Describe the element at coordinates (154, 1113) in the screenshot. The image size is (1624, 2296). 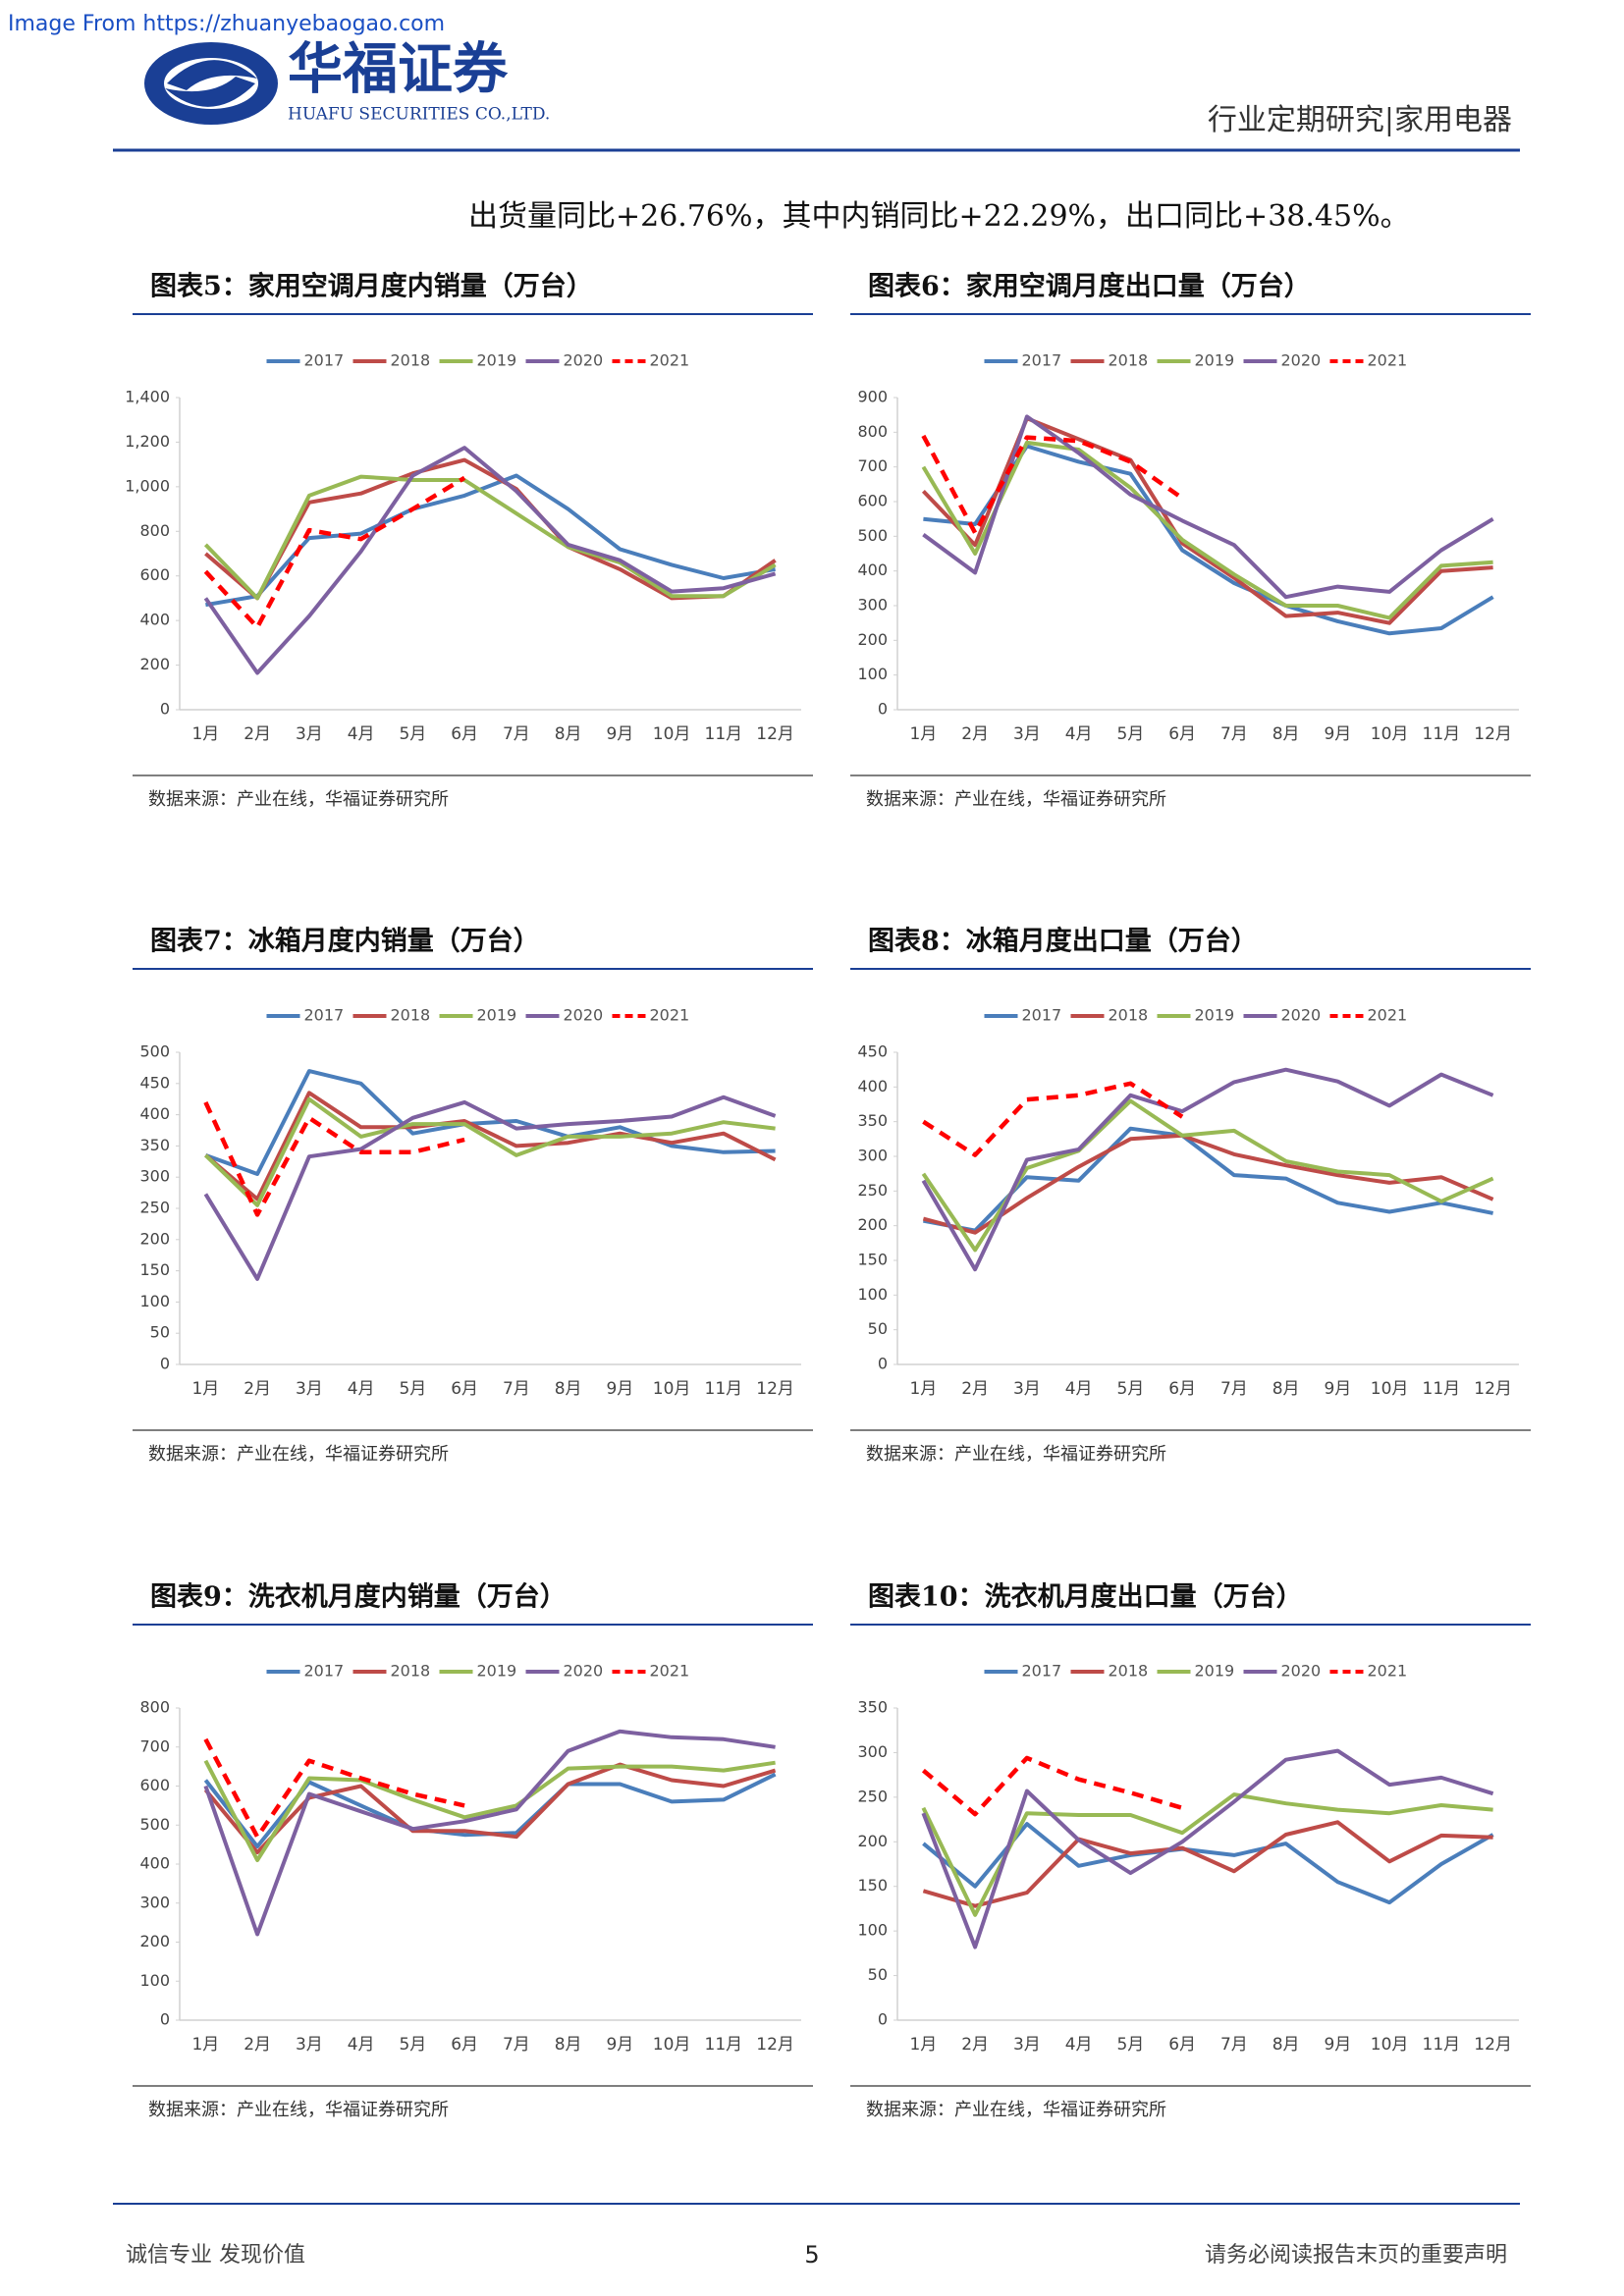
I see `y-tick-label: 400` at that location.